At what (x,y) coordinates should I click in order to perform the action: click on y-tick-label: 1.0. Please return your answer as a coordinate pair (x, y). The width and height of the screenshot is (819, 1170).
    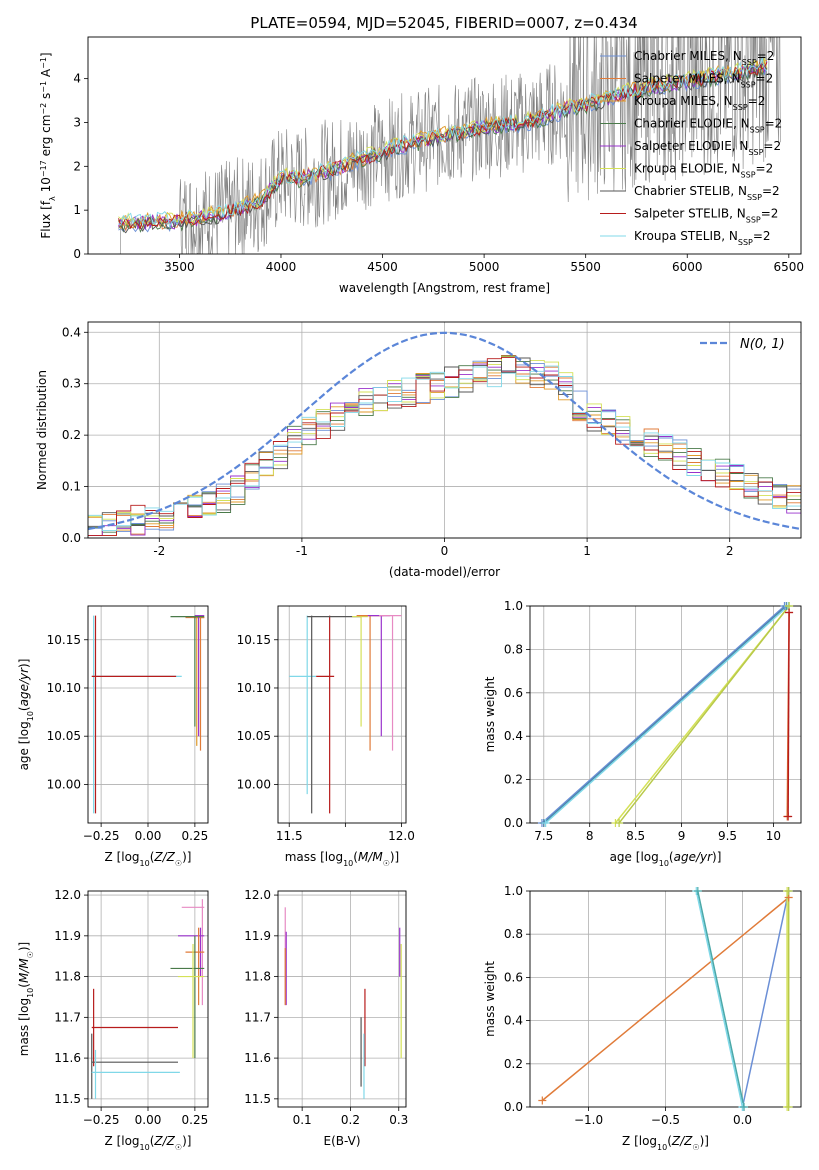
    Looking at the image, I should click on (513, 606).